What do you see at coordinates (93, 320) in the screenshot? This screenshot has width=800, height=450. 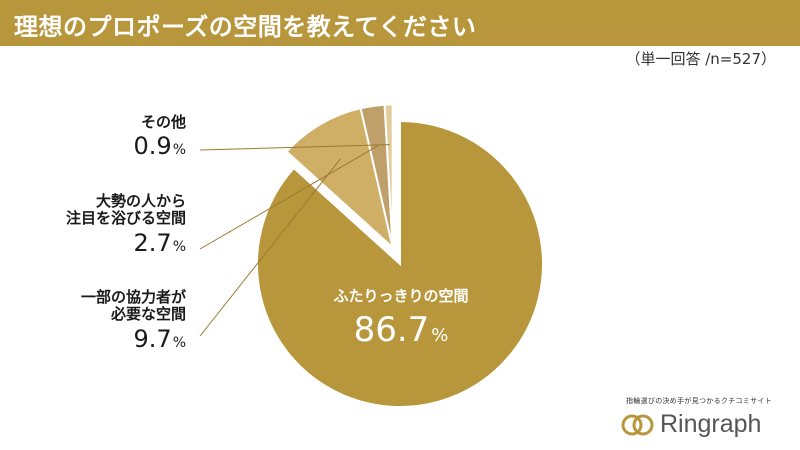 I see `slice-label-helpers: 一部の協力者が 必要な空間 9.7%` at bounding box center [93, 320].